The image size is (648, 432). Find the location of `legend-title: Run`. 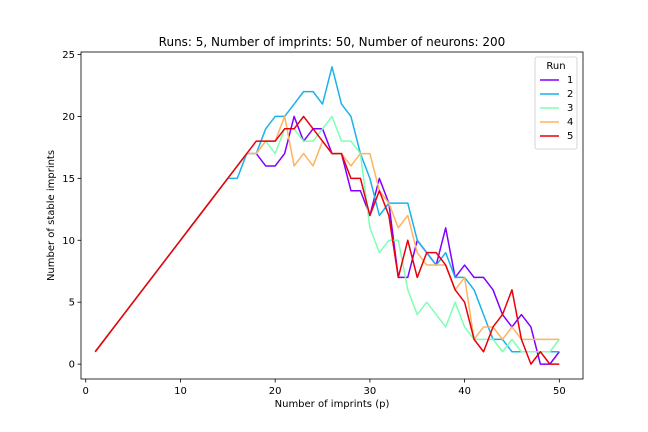

legend-title: Run is located at coordinates (555, 66).